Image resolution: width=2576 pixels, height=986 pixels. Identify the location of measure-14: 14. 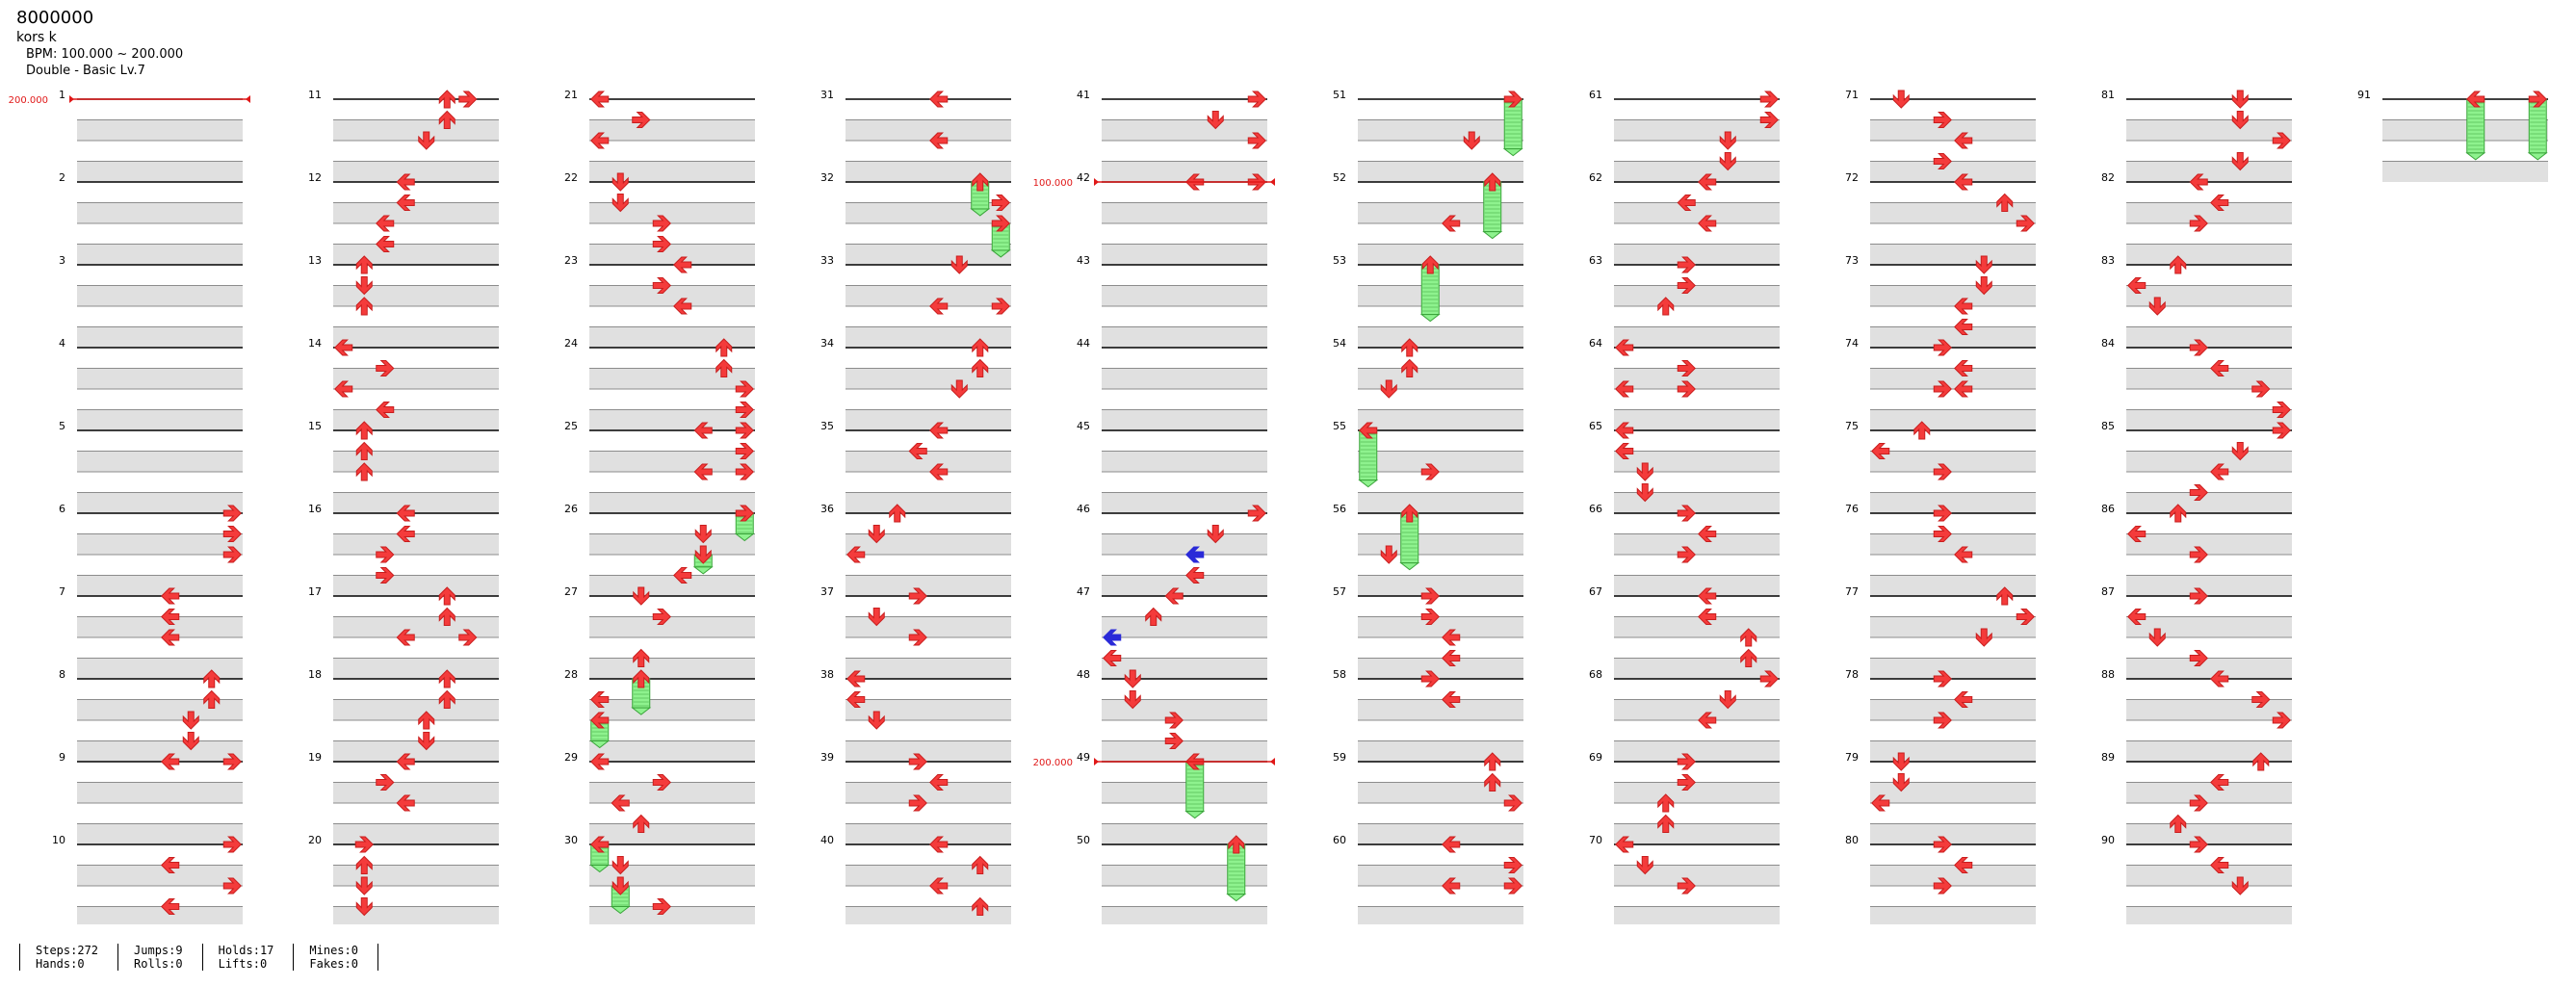
(403, 383).